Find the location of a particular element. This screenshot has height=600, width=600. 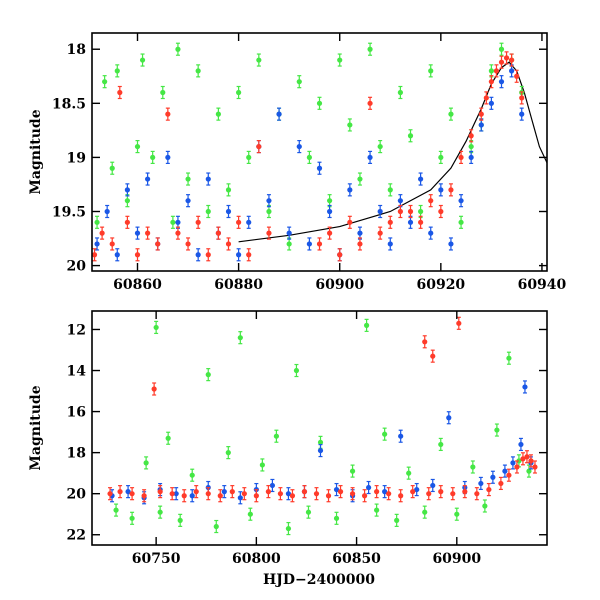

x-tick-label: 60850 is located at coordinates (356, 559).